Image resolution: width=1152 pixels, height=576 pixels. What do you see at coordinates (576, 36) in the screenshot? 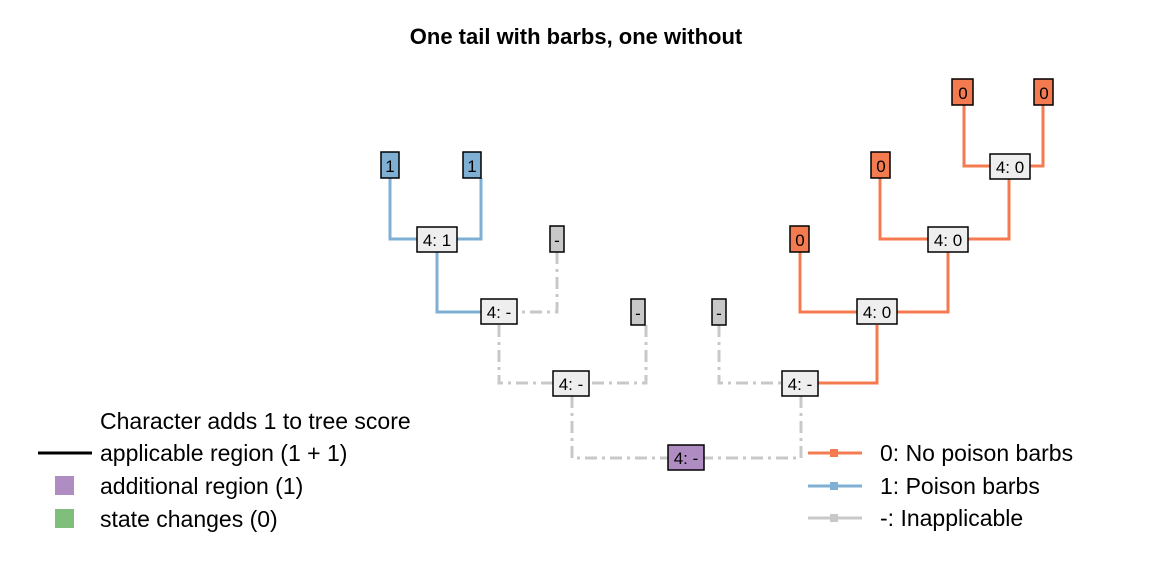
I see `diagram-title: One tail with barbs, one without` at bounding box center [576, 36].